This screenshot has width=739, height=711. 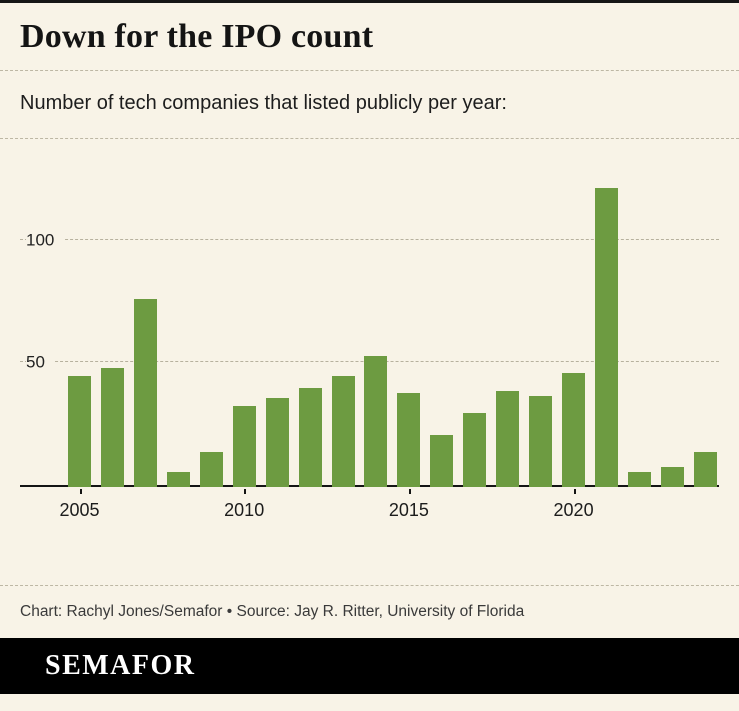 What do you see at coordinates (277, 324) in the screenshot?
I see `bar-column-2011` at bounding box center [277, 324].